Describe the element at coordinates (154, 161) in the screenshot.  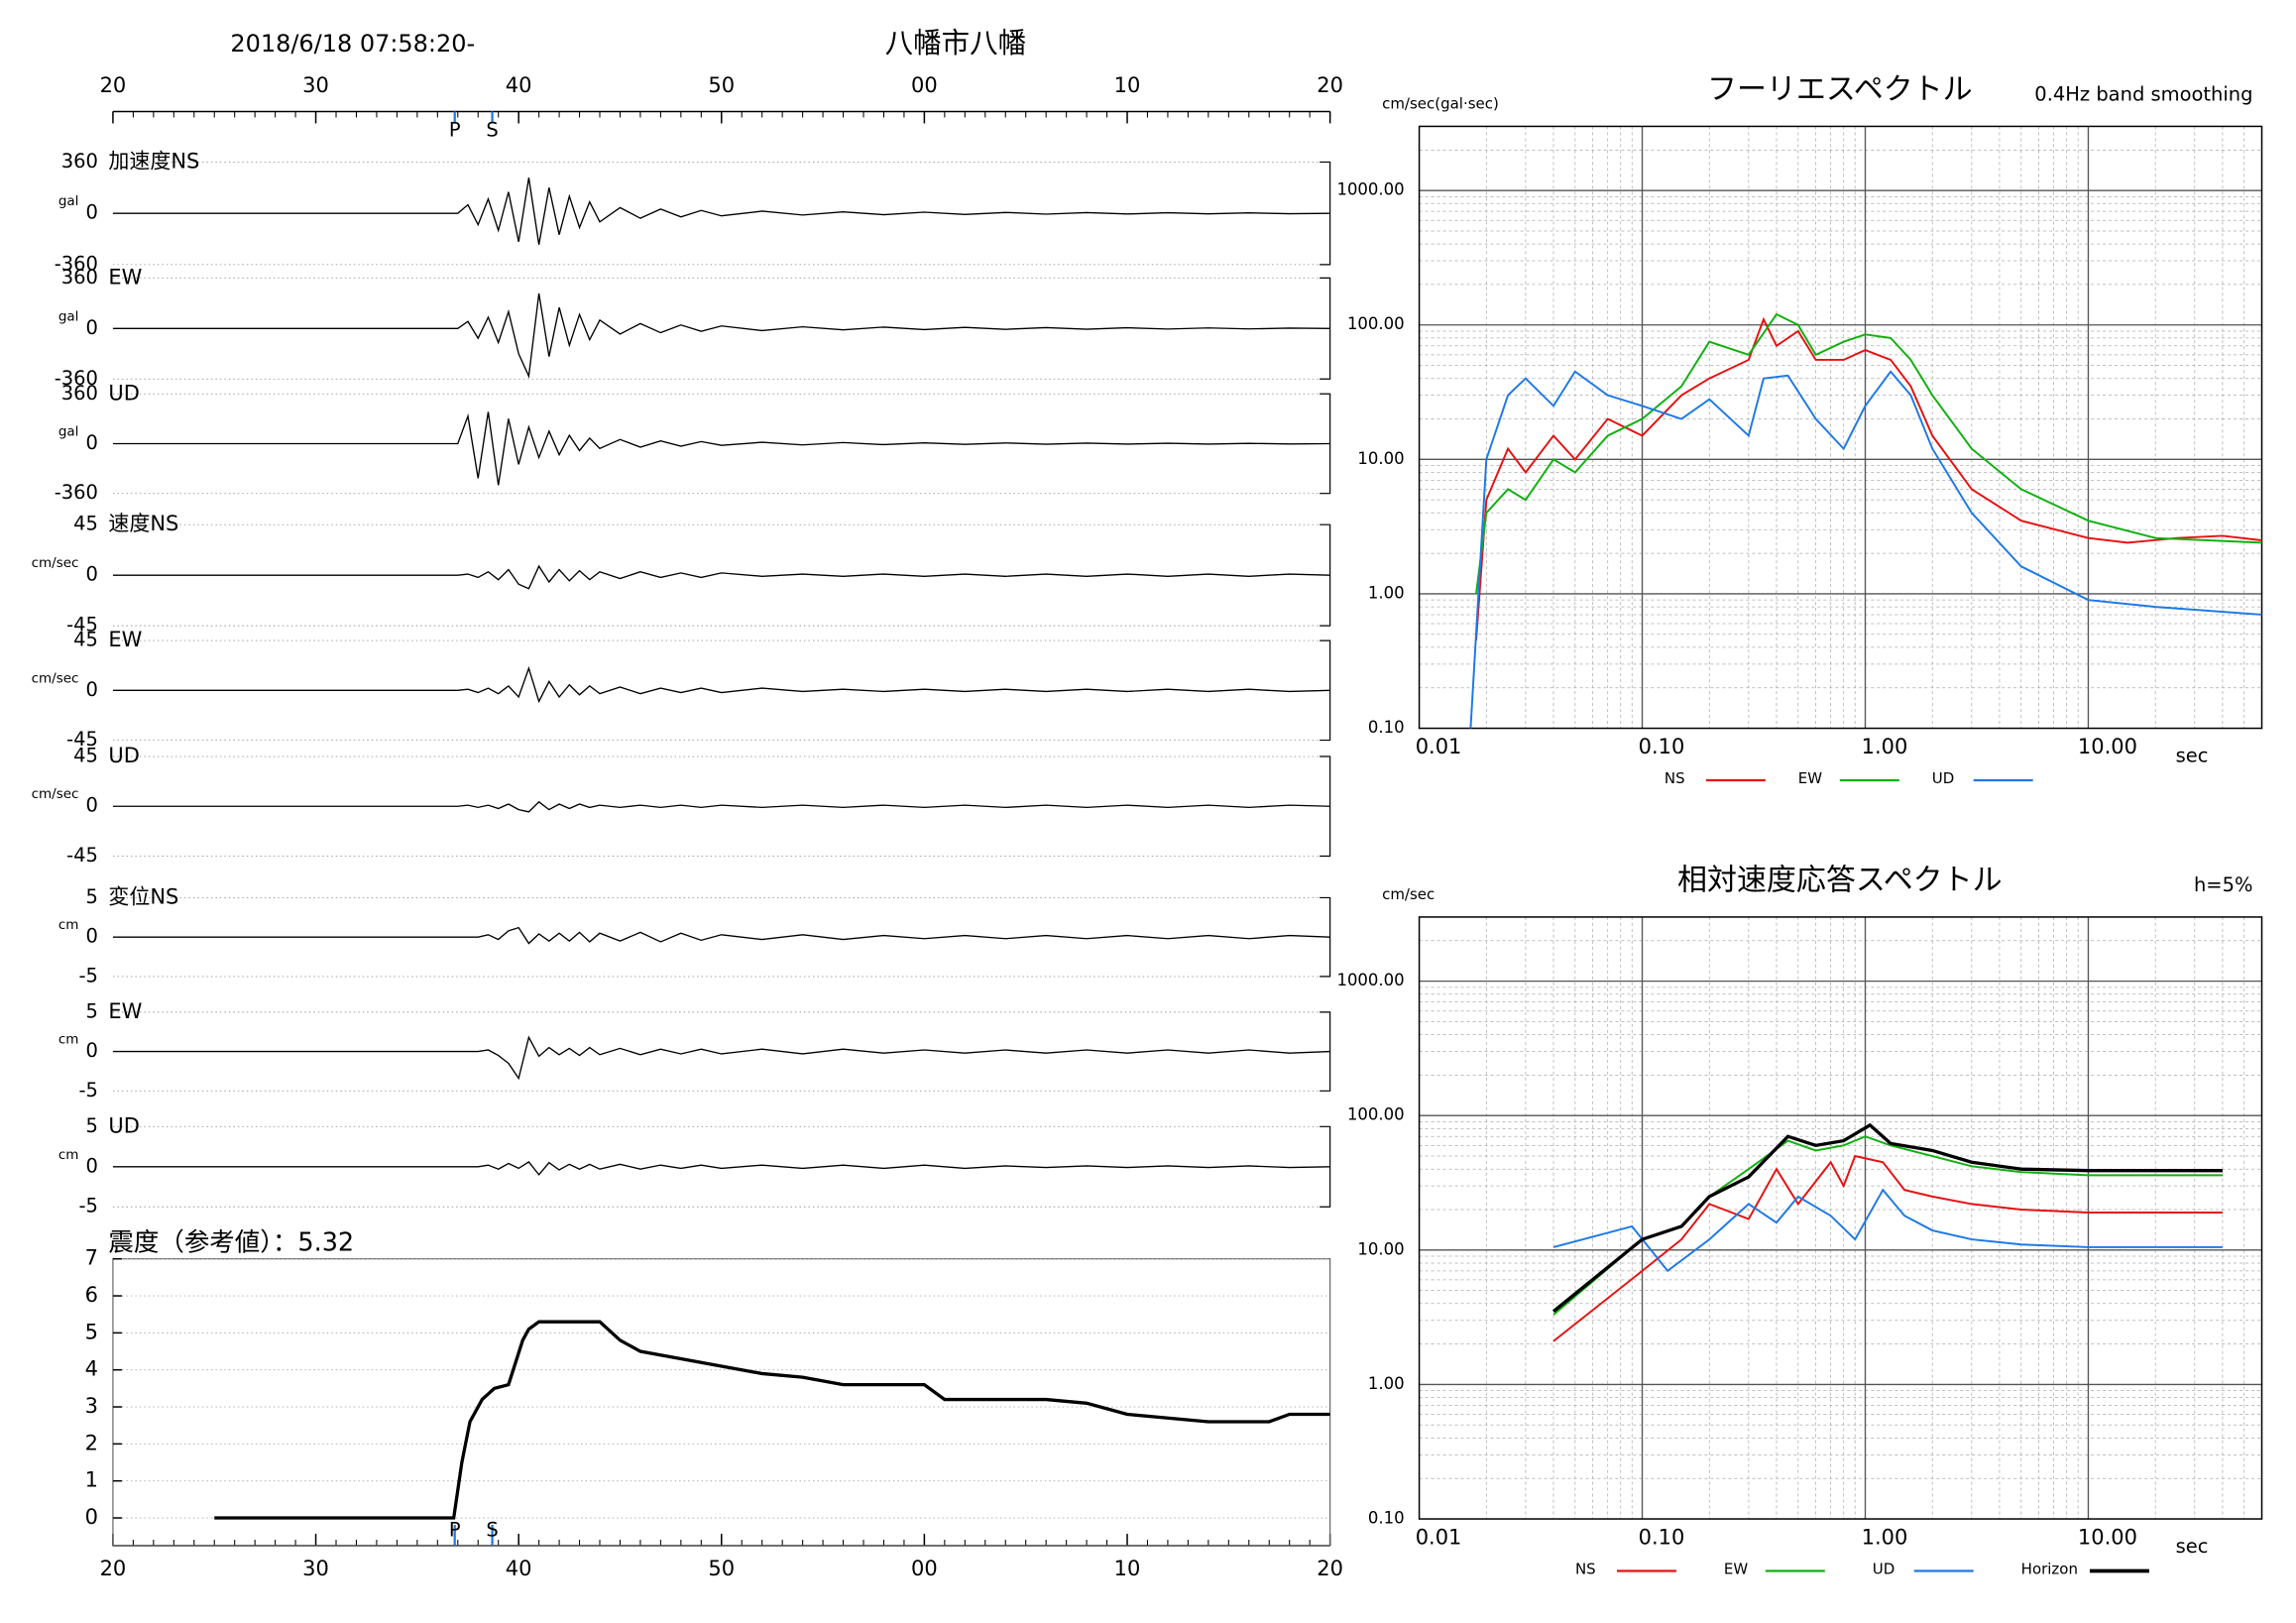
I see `panel-label: 加速度NS` at that location.